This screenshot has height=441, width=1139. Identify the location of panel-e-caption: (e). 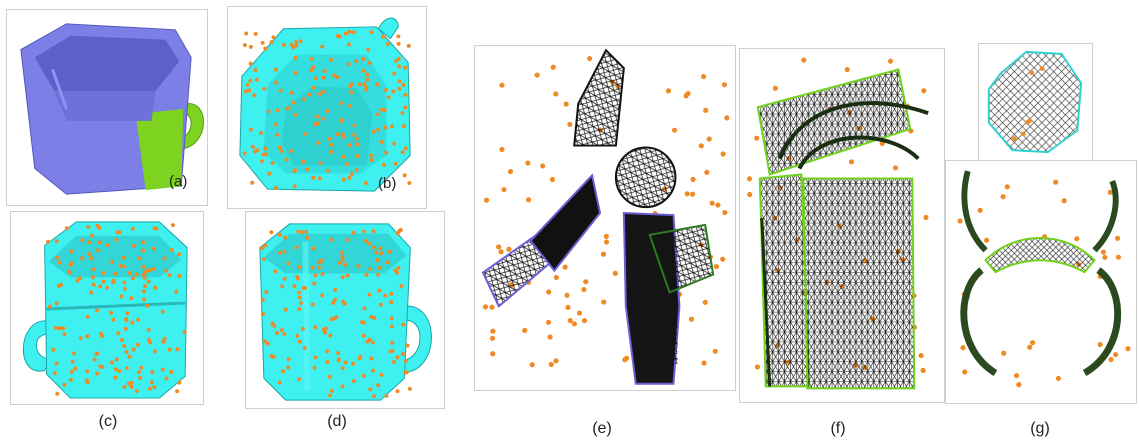
(602, 428).